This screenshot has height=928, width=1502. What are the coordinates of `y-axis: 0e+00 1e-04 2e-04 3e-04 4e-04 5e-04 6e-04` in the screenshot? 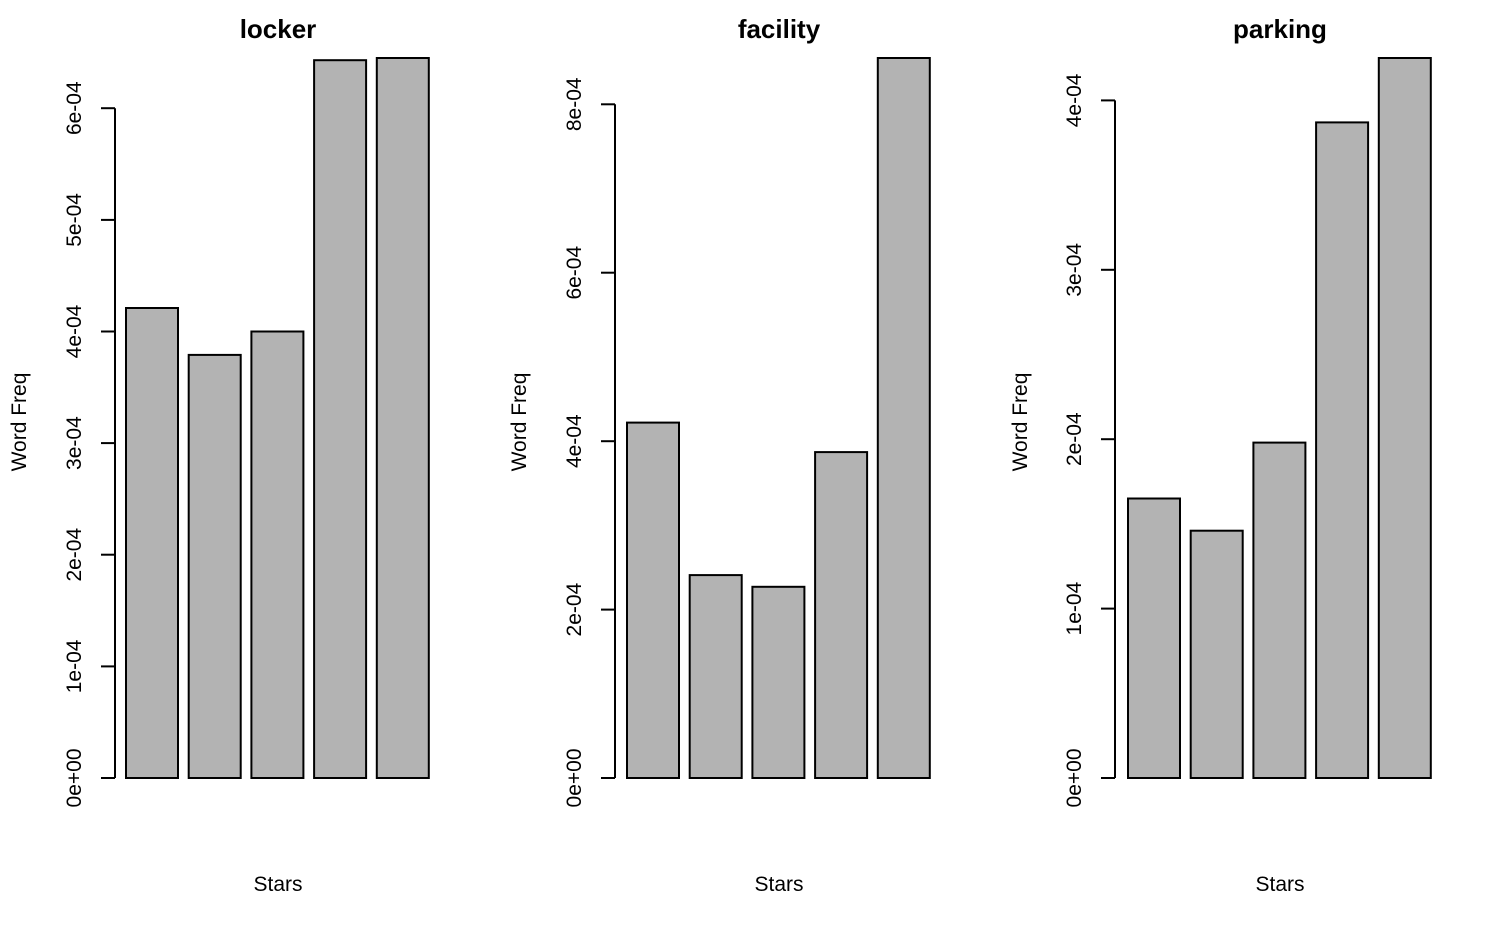 It's located at (89, 444).